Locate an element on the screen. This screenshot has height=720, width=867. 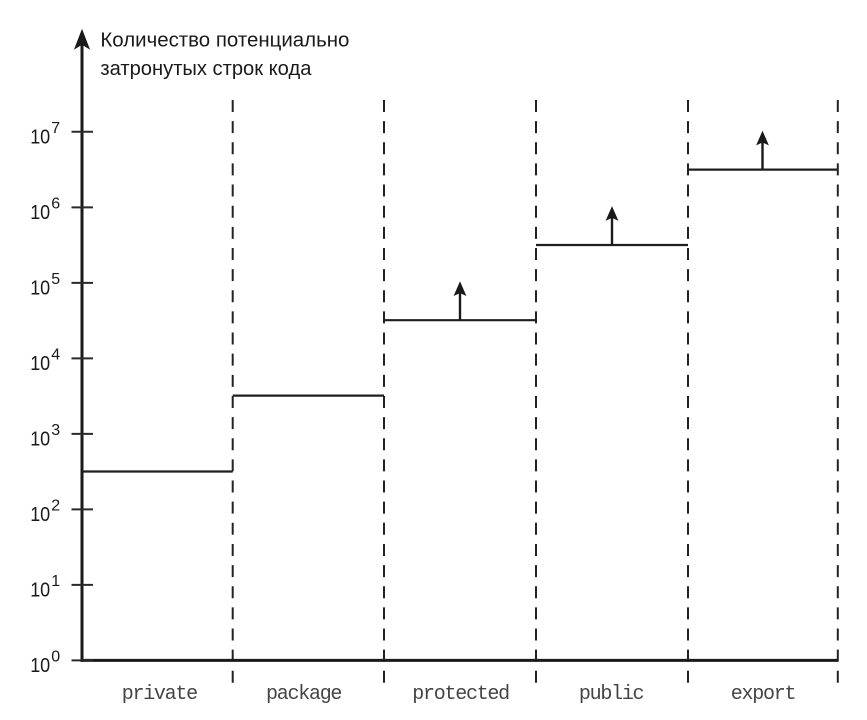
svg-text: public is located at coordinates (611, 694).